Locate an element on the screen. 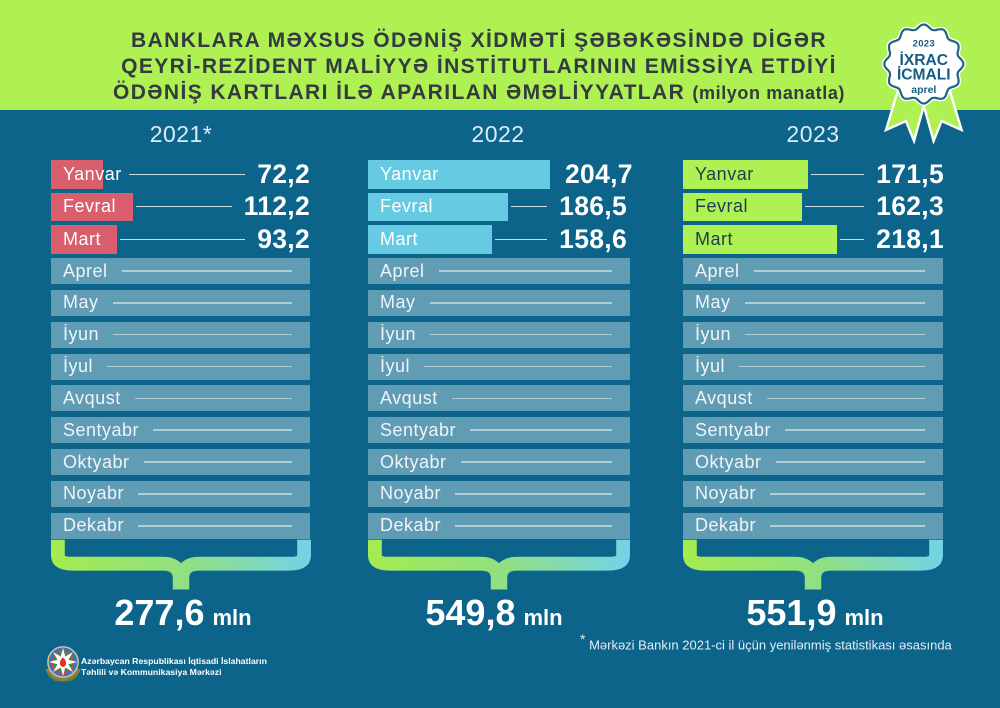 Image resolution: width=1000 pixels, height=708 pixels. svg-text: İXRAC is located at coordinates (924, 60).